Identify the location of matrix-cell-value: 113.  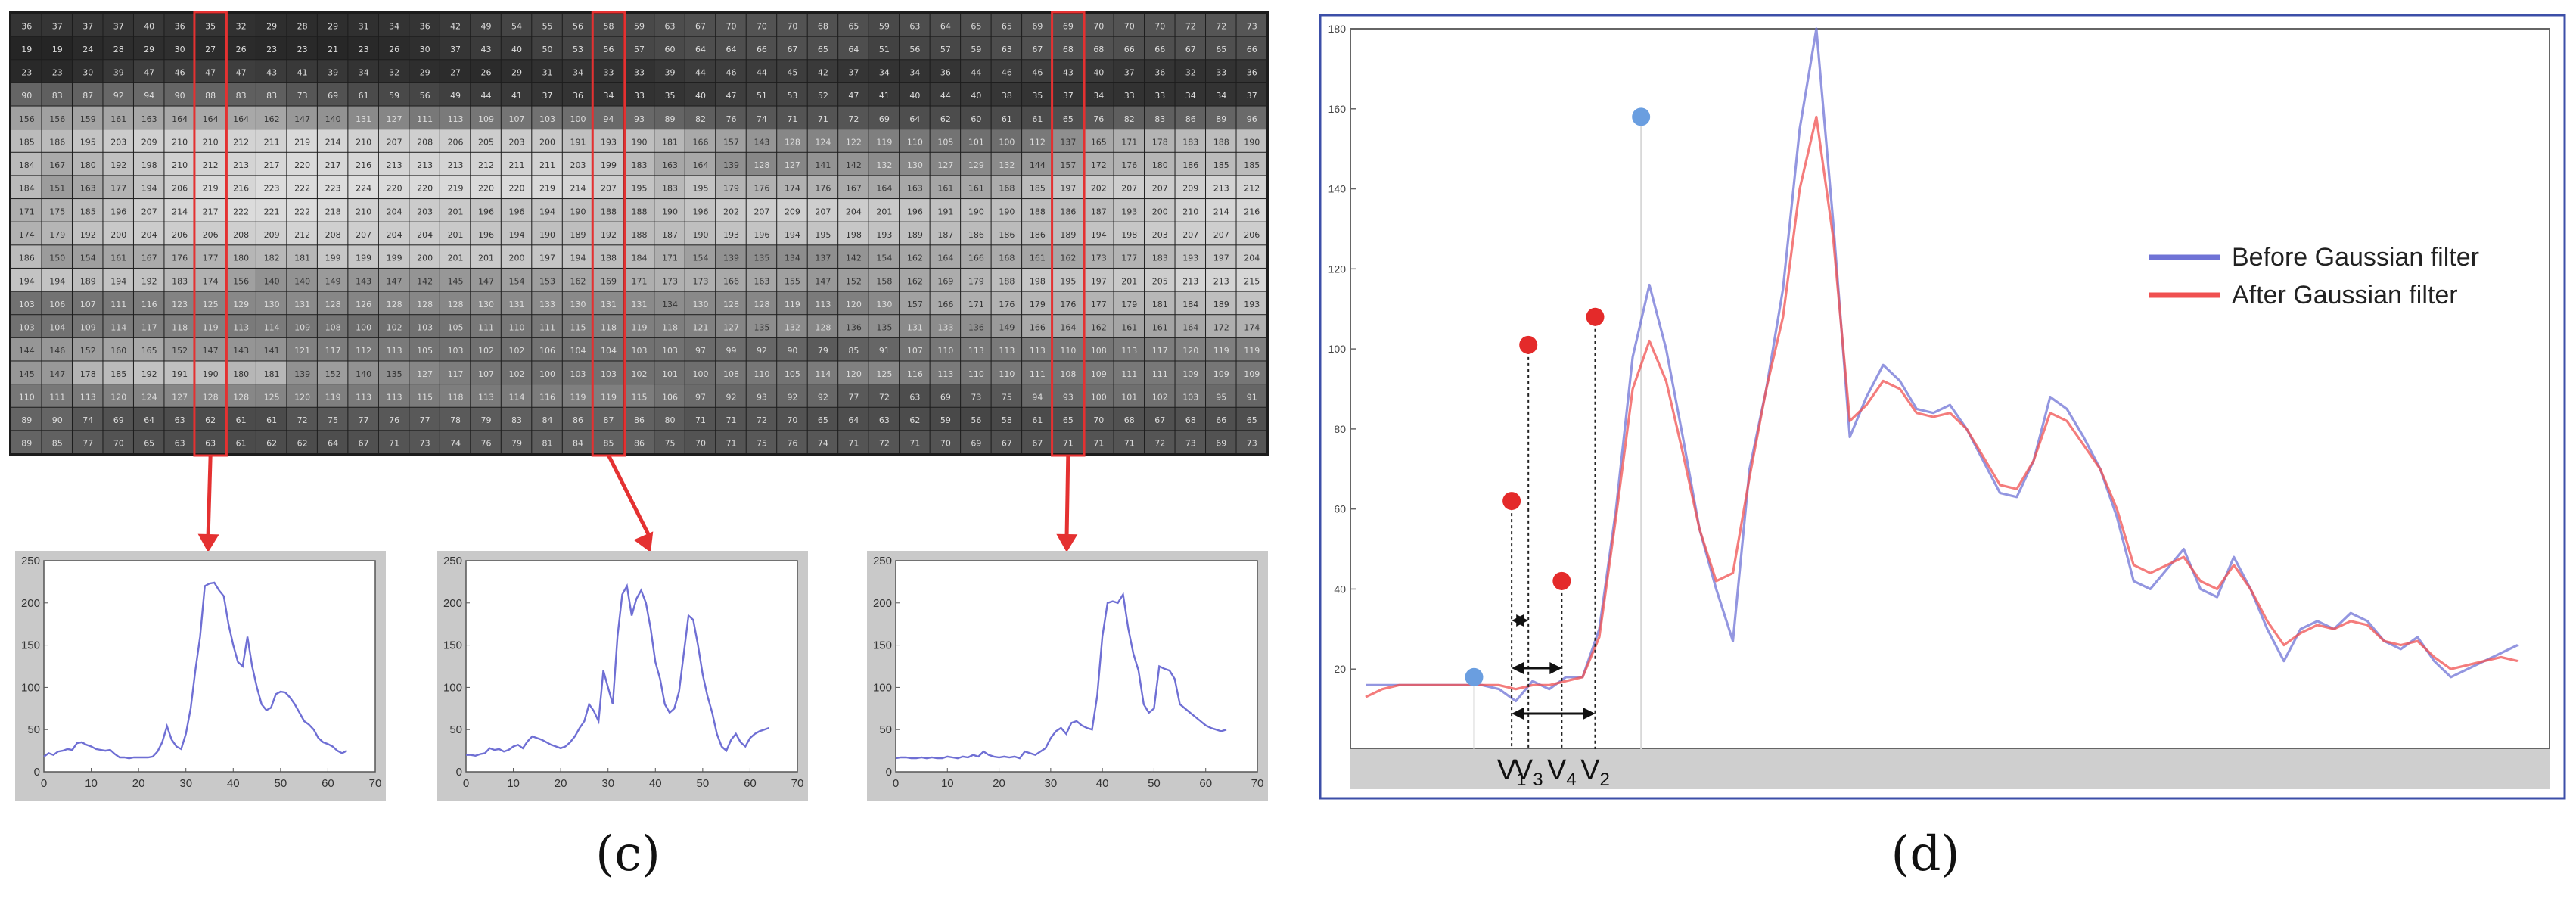
(241, 328).